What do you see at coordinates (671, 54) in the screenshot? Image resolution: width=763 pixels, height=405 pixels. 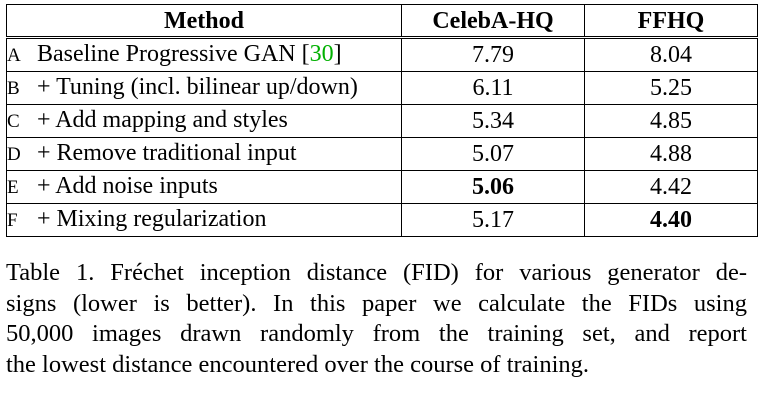 I see `ffhq-fid: 8.04` at bounding box center [671, 54].